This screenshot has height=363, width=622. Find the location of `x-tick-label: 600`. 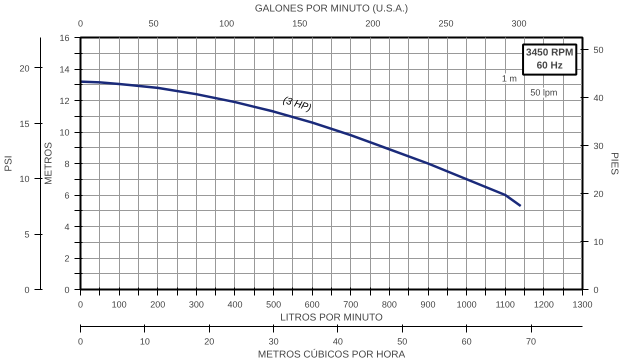

x-tick-label: 600 is located at coordinates (312, 305).